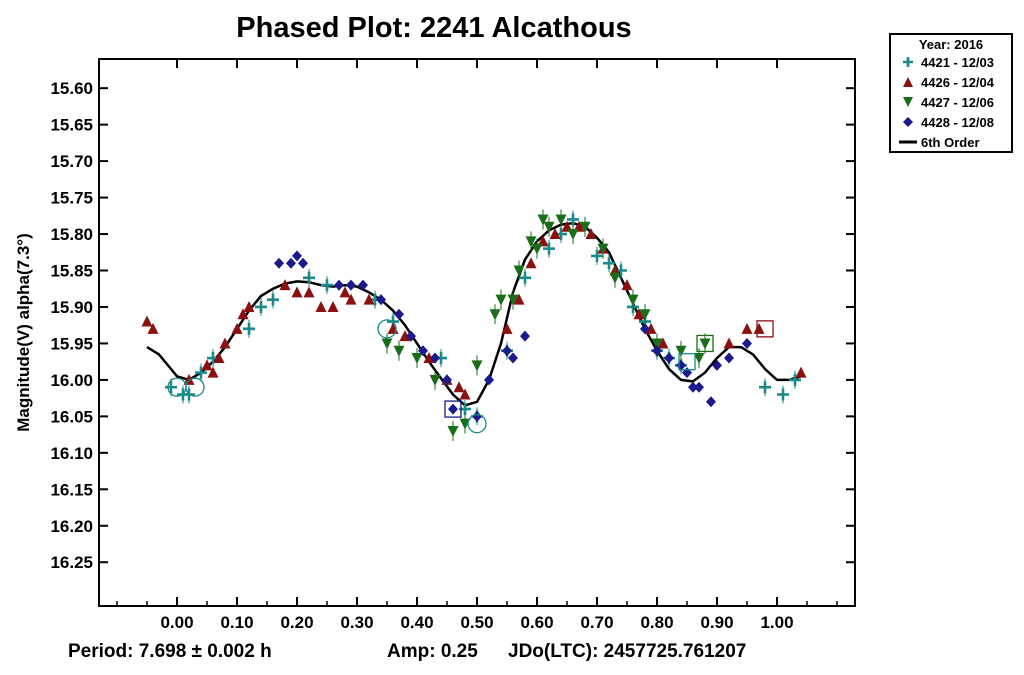 The height and width of the screenshot is (675, 1024). What do you see at coordinates (908, 102) in the screenshot?
I see `triangle-down-marker-icon` at bounding box center [908, 102].